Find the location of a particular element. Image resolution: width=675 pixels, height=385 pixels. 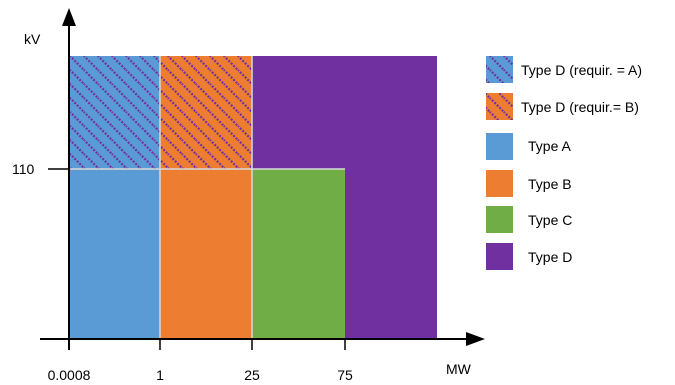

y-axis-arrow-icon is located at coordinates (69, 17).